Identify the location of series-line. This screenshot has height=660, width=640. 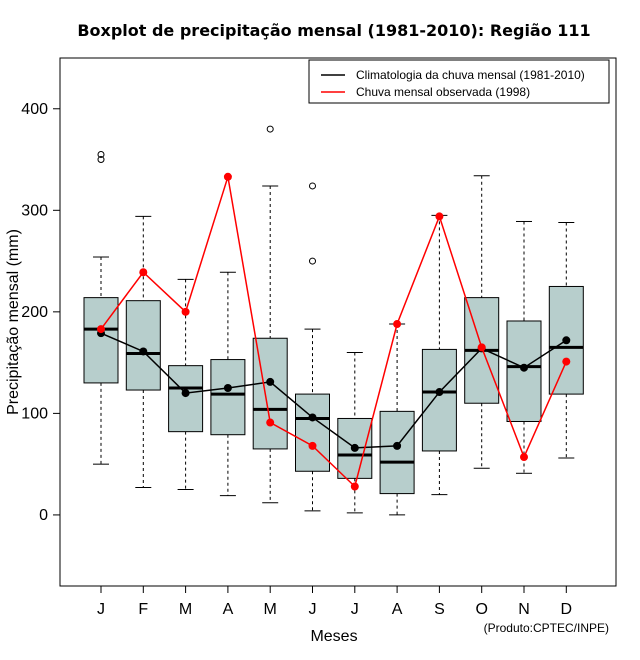
(333, 390).